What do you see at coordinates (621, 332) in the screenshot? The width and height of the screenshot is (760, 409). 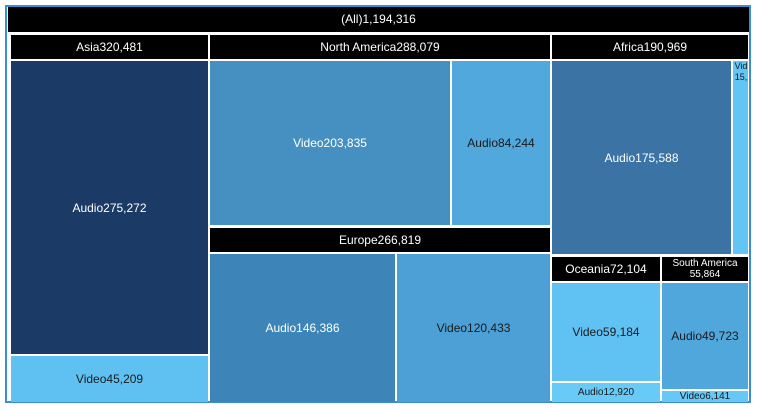 I see `oceania-video-value: 59,184` at bounding box center [621, 332].